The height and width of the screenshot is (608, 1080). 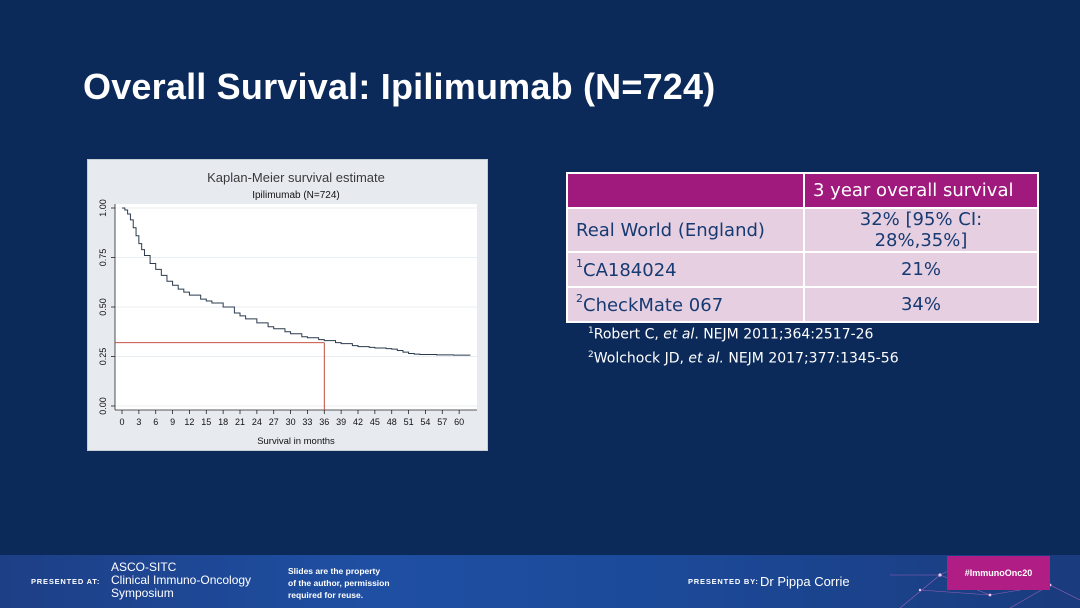 I want to click on table-cell-label: 1CA184024, so click(x=685, y=269).